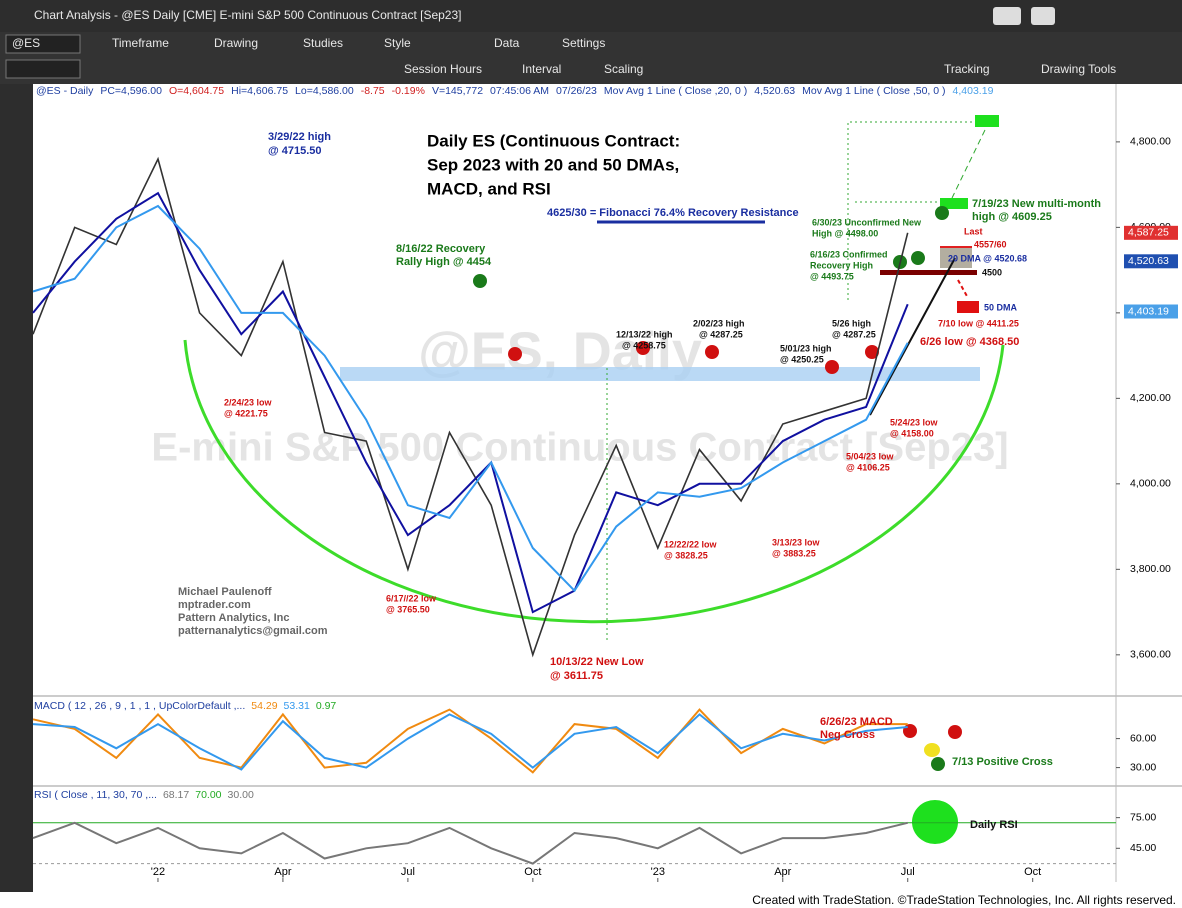 The image size is (1182, 908). I want to click on y-tick-label: 45.00, so click(1143, 848).